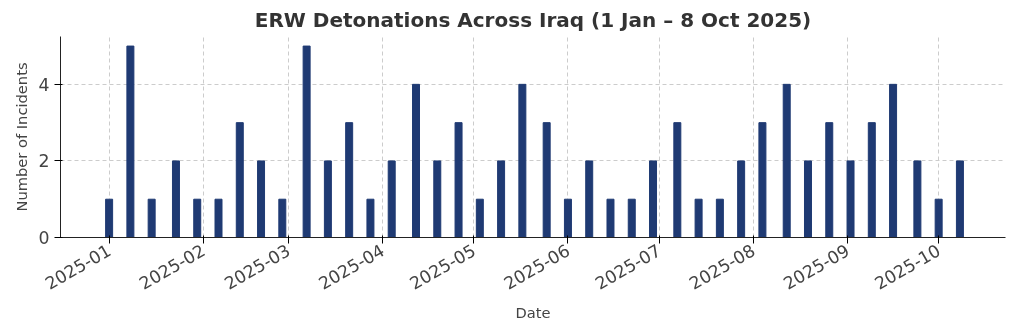 The image size is (1024, 327). What do you see at coordinates (533, 19) in the screenshot?
I see `chart-title: ERW Detonations Across Iraq (1 Jan – 8 Oct 2025)` at bounding box center [533, 19].